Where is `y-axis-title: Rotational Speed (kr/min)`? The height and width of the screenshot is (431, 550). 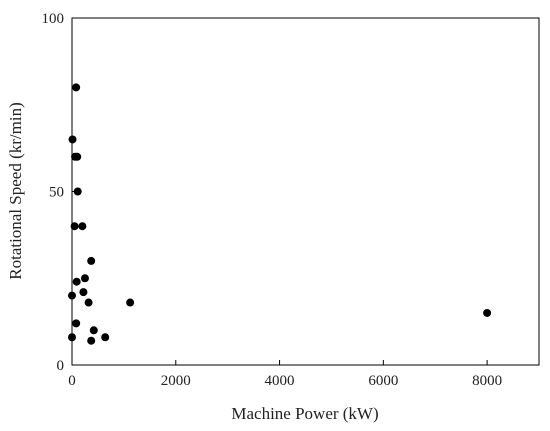
y-axis-title: Rotational Speed (kr/min) is located at coordinates (15, 191).